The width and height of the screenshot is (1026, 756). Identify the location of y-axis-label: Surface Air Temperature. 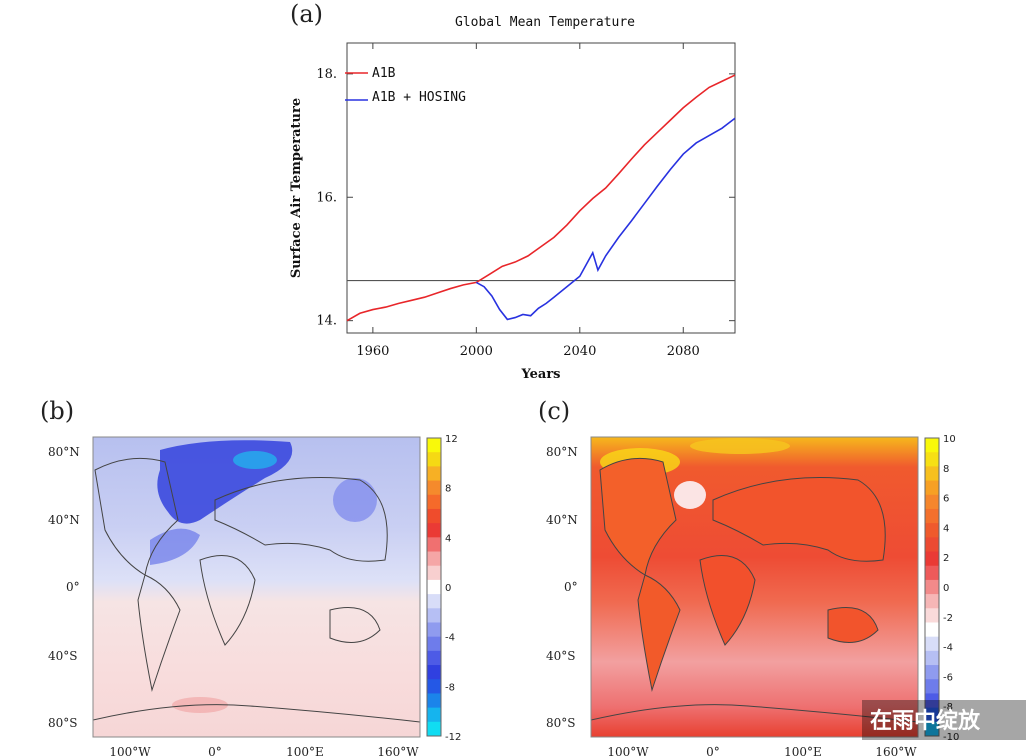
(296, 188).